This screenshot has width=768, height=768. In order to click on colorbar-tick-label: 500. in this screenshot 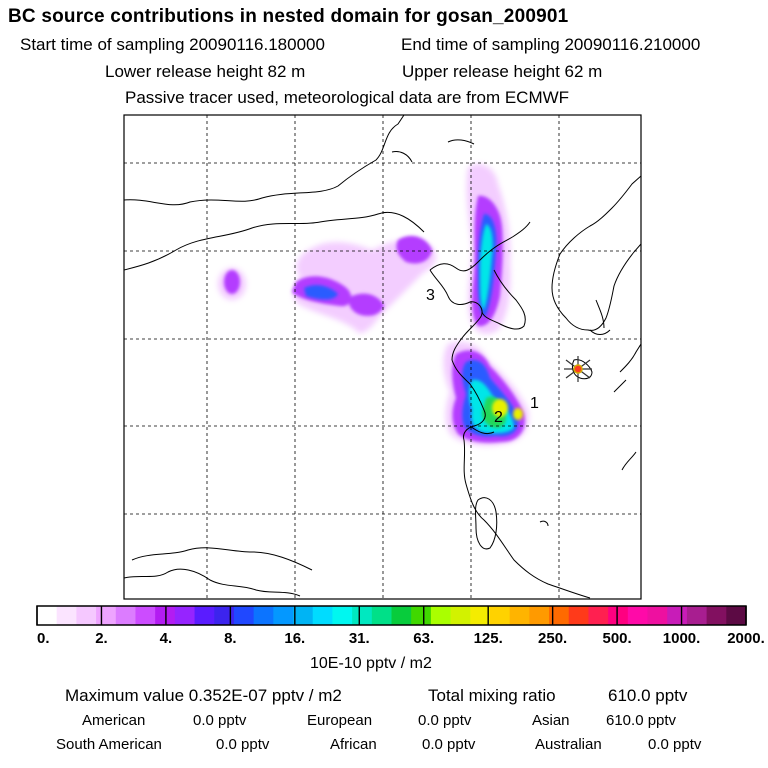, I will do `click(616, 638)`.